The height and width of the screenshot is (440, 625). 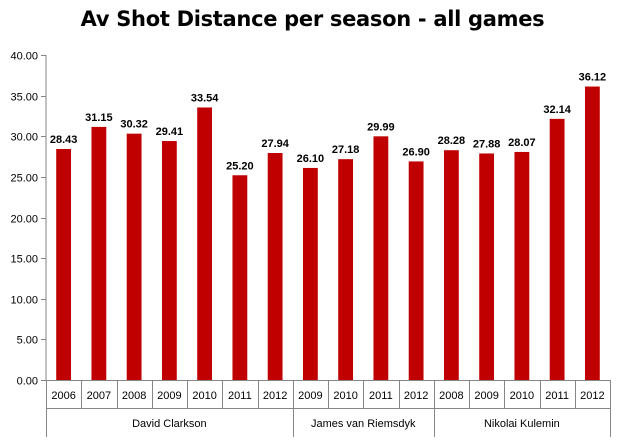 I want to click on data-label: 28.43, so click(x=64, y=140).